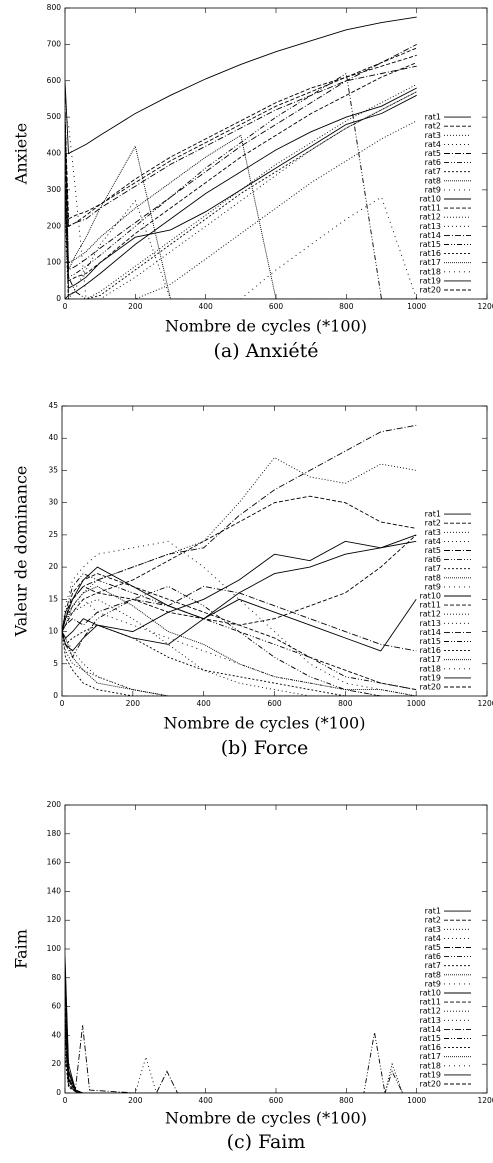  What do you see at coordinates (21, 552) in the screenshot?
I see `y-axis-label: Valeur de dominance` at bounding box center [21, 552].